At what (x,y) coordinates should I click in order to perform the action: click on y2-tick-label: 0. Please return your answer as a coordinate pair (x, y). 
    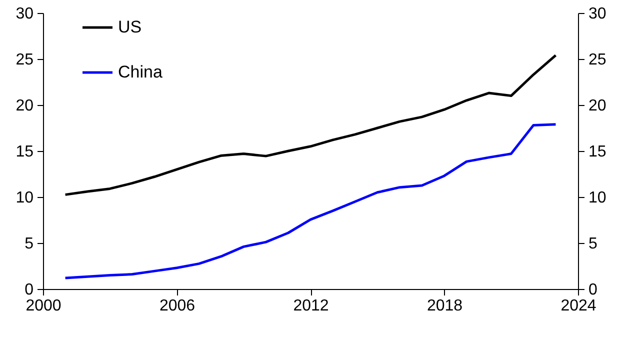
    Looking at the image, I should click on (593, 290).